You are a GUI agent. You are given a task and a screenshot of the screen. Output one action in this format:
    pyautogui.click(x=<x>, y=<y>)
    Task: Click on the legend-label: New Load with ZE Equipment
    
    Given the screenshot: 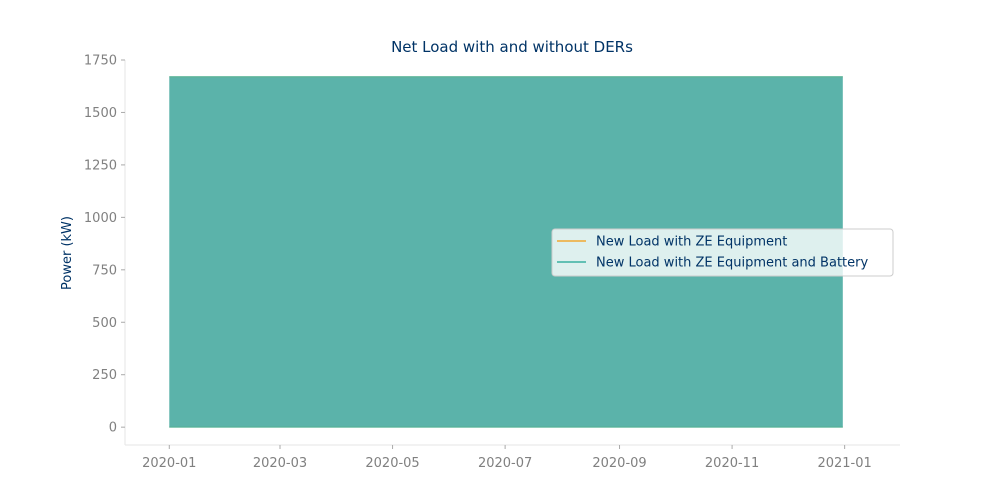 What is the action you would take?
    pyautogui.click(x=691, y=242)
    